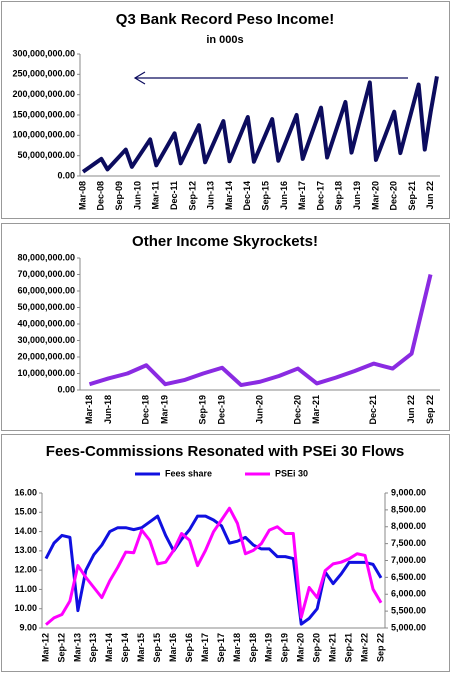 This screenshot has height=673, width=451. Describe the element at coordinates (26, 589) in the screenshot. I see `y-tick-label: 11.00` at that location.